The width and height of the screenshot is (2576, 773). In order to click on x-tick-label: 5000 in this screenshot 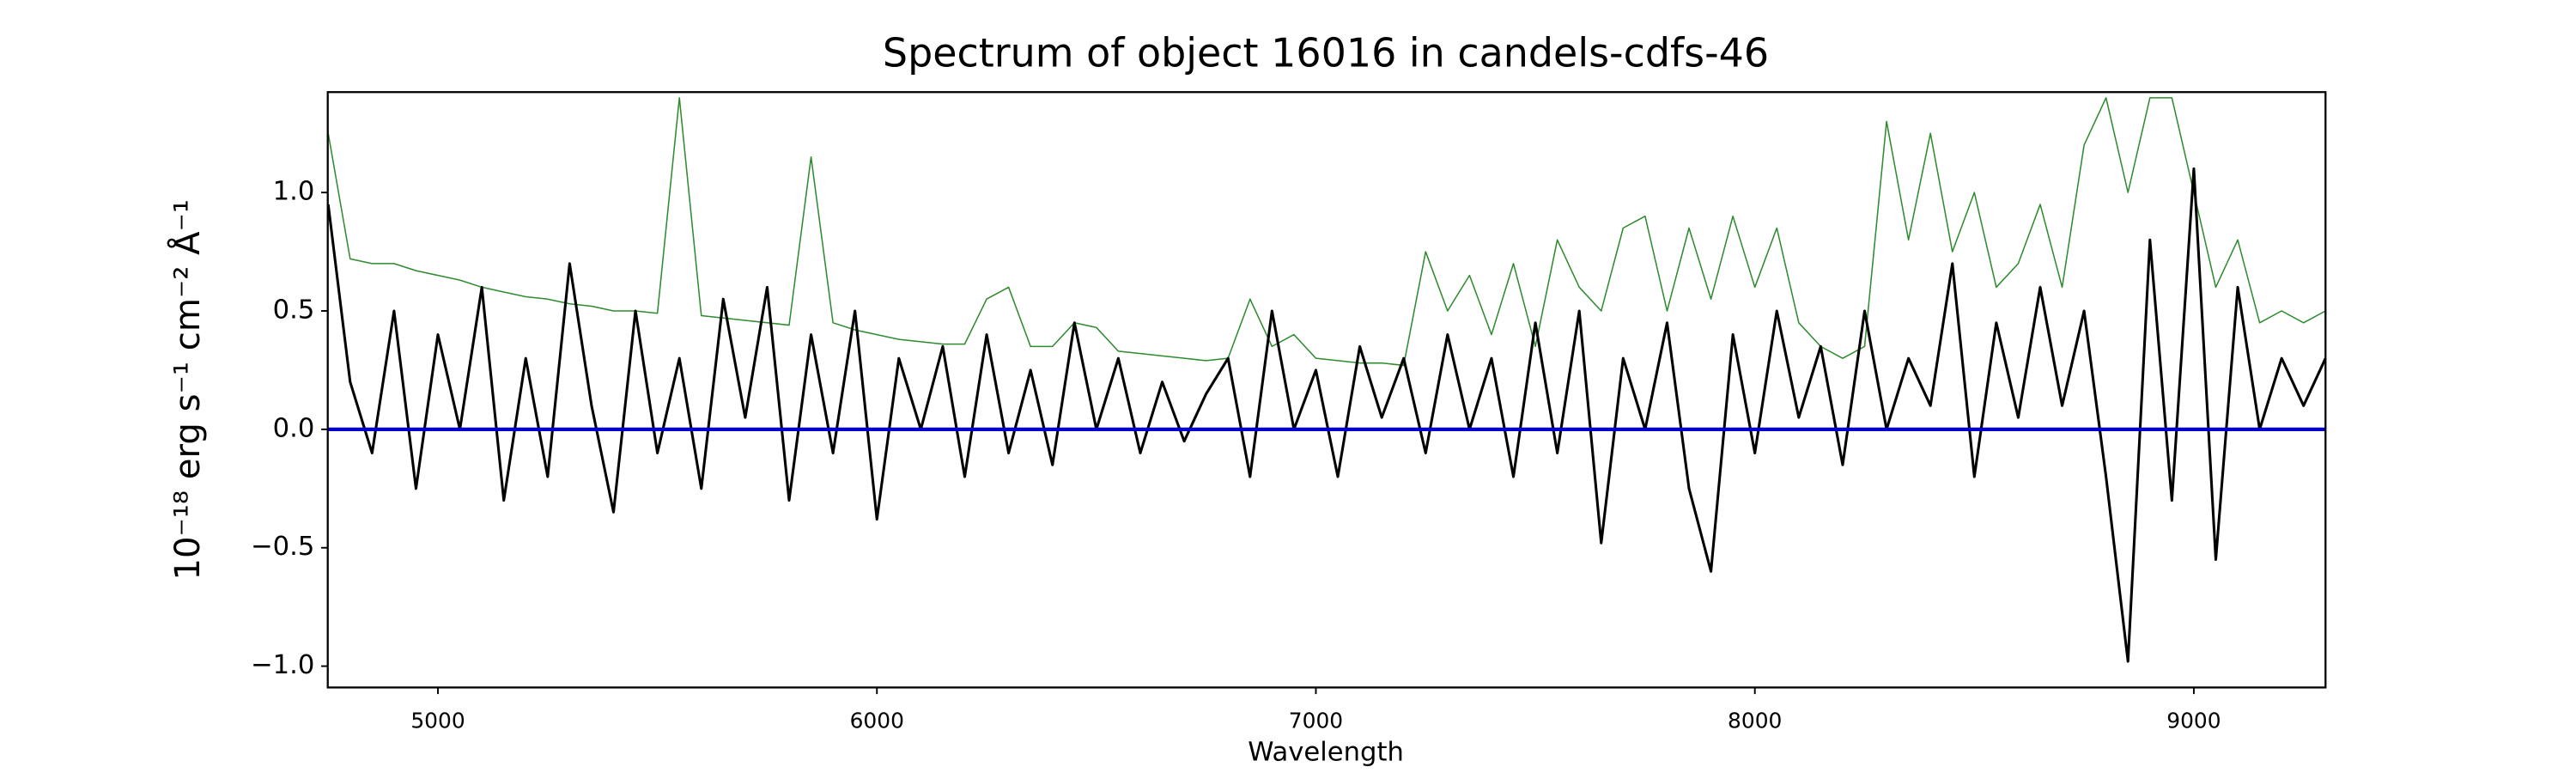, I will do `click(438, 721)`.